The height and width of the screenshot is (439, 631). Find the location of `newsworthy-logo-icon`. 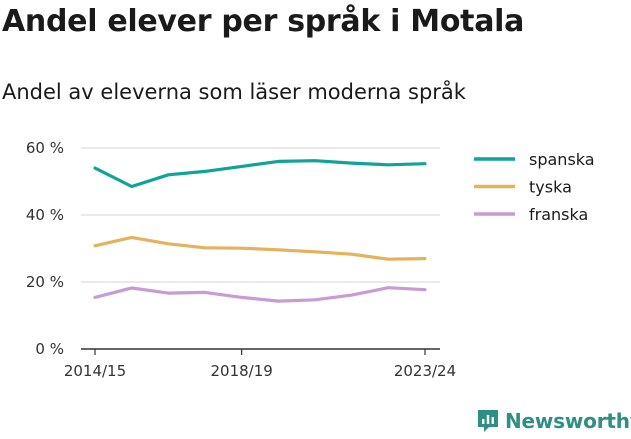

newsworthy-logo-icon is located at coordinates (488, 421).